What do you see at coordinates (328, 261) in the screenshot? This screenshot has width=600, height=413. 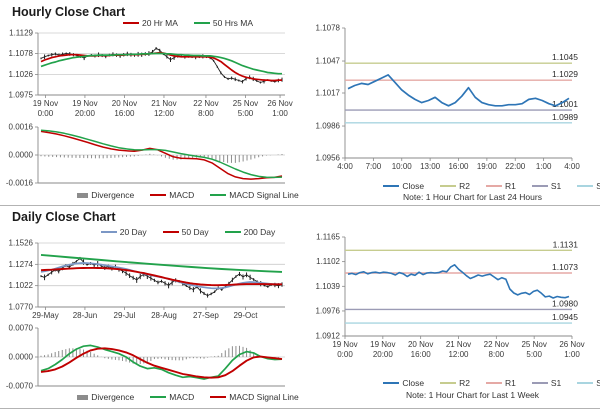 I see `svg-text: 1.1102` at bounding box center [328, 261].